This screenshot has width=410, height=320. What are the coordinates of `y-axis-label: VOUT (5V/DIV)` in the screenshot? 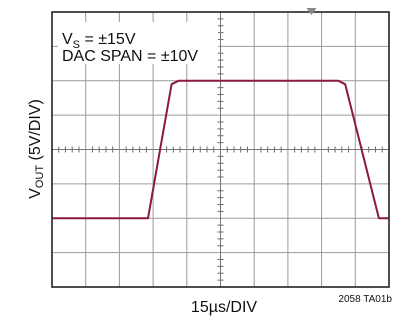 It's located at (36, 149).